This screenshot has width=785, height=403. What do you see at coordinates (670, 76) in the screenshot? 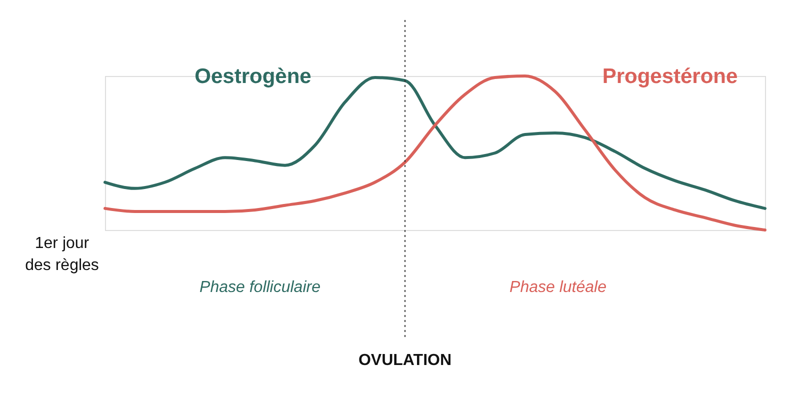
I see `series-label: Progestérone` at bounding box center [670, 76].